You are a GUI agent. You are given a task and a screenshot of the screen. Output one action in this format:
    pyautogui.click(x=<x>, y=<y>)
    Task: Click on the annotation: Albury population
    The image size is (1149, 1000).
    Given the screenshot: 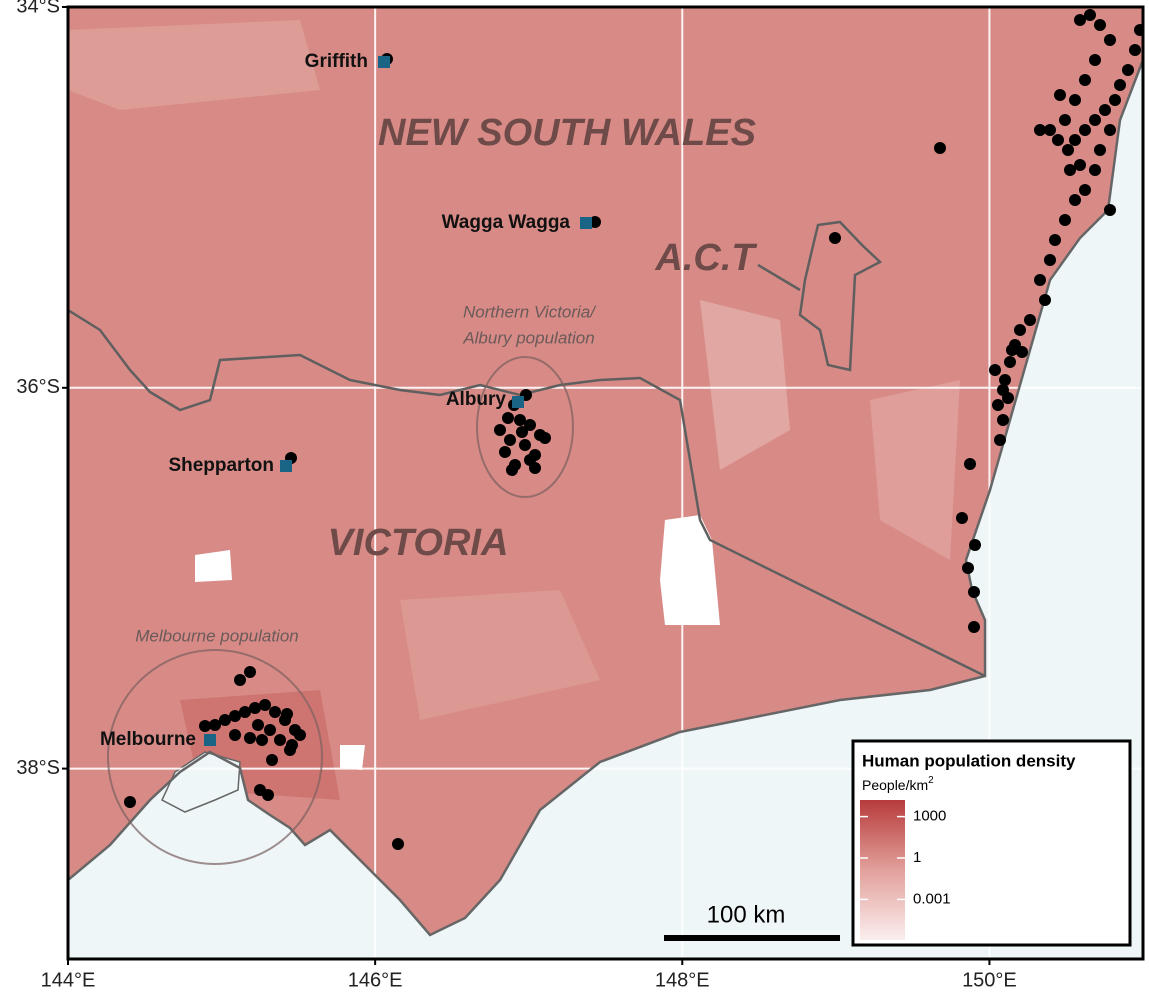 What is the action you would take?
    pyautogui.click(x=528, y=337)
    